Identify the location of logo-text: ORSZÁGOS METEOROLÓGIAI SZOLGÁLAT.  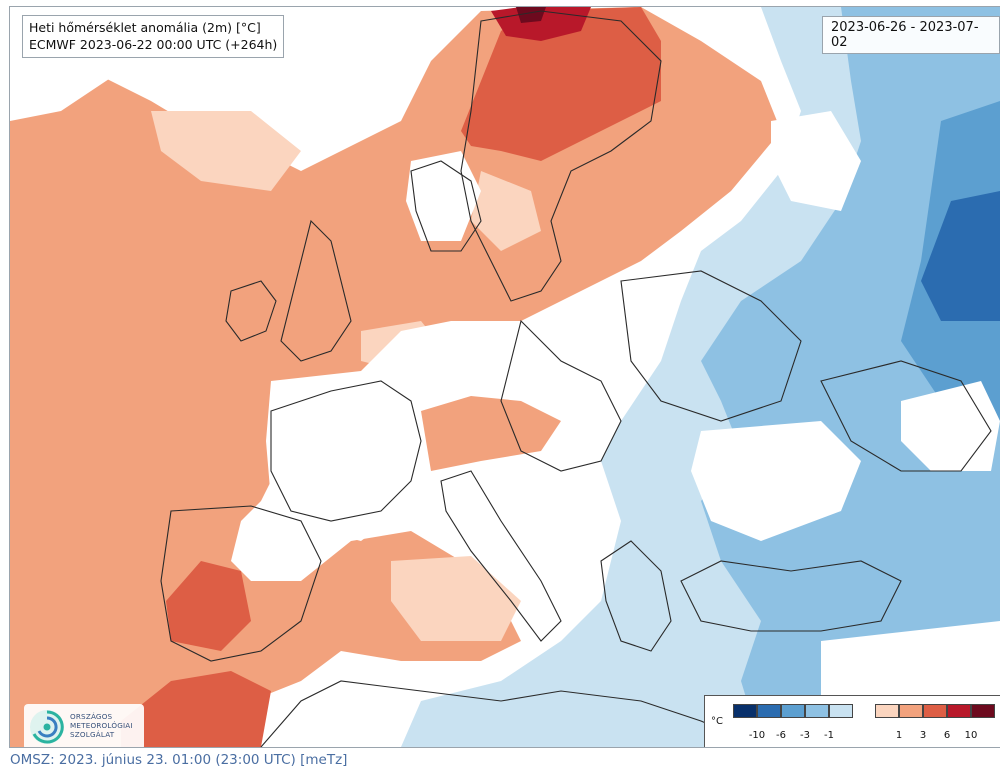
(101, 725).